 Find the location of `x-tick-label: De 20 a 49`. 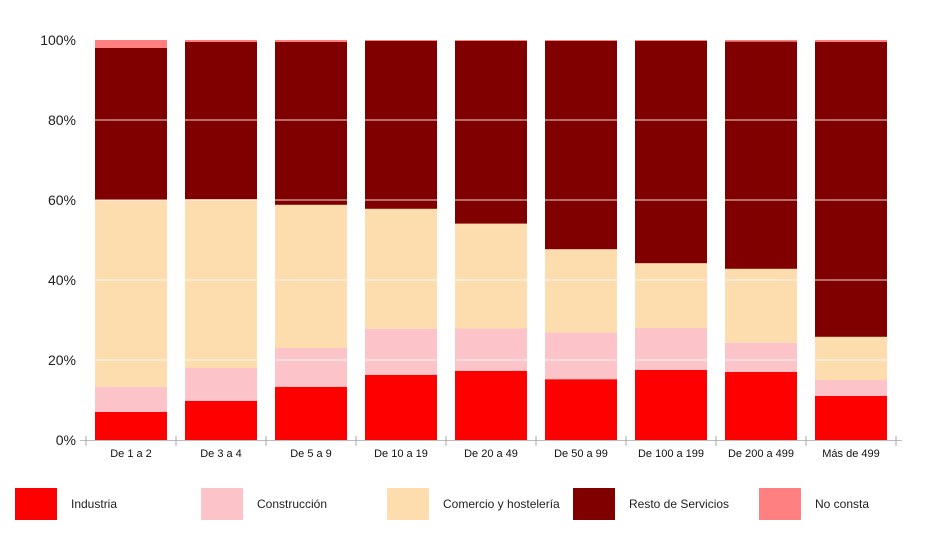

x-tick-label: De 20 a 49 is located at coordinates (491, 454).